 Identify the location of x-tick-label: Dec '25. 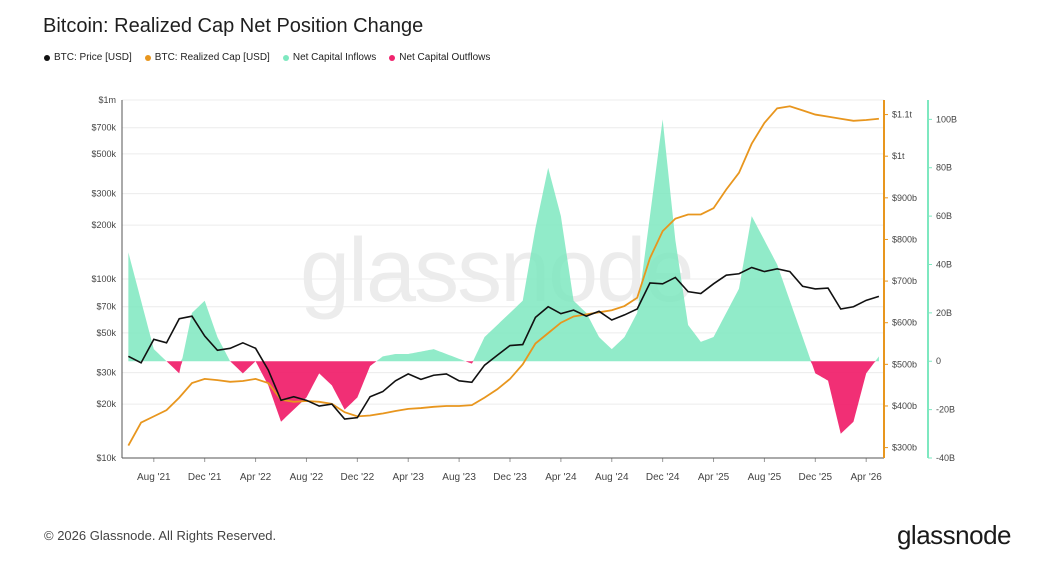
(816, 477).